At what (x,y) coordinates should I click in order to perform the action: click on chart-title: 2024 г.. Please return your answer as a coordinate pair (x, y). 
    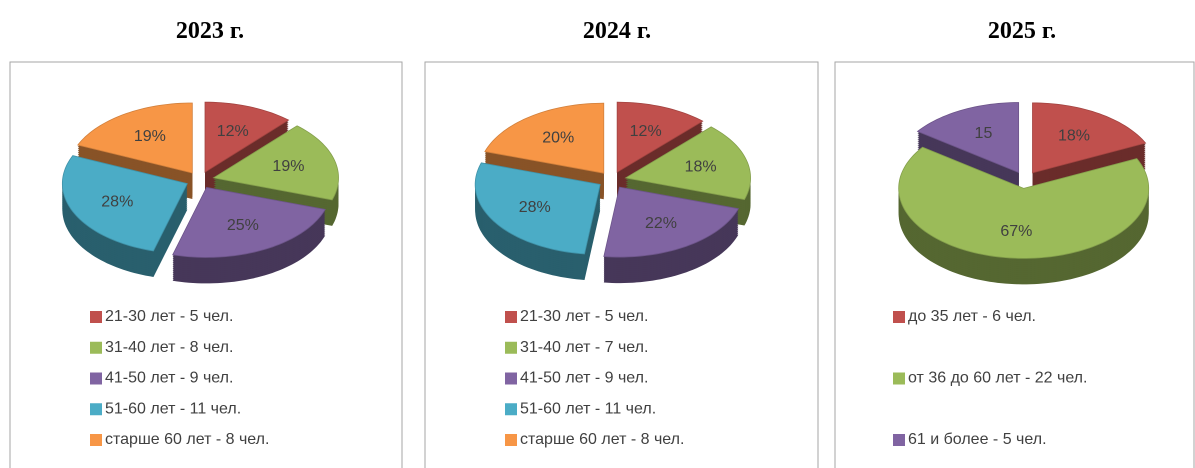
    Looking at the image, I should click on (617, 31).